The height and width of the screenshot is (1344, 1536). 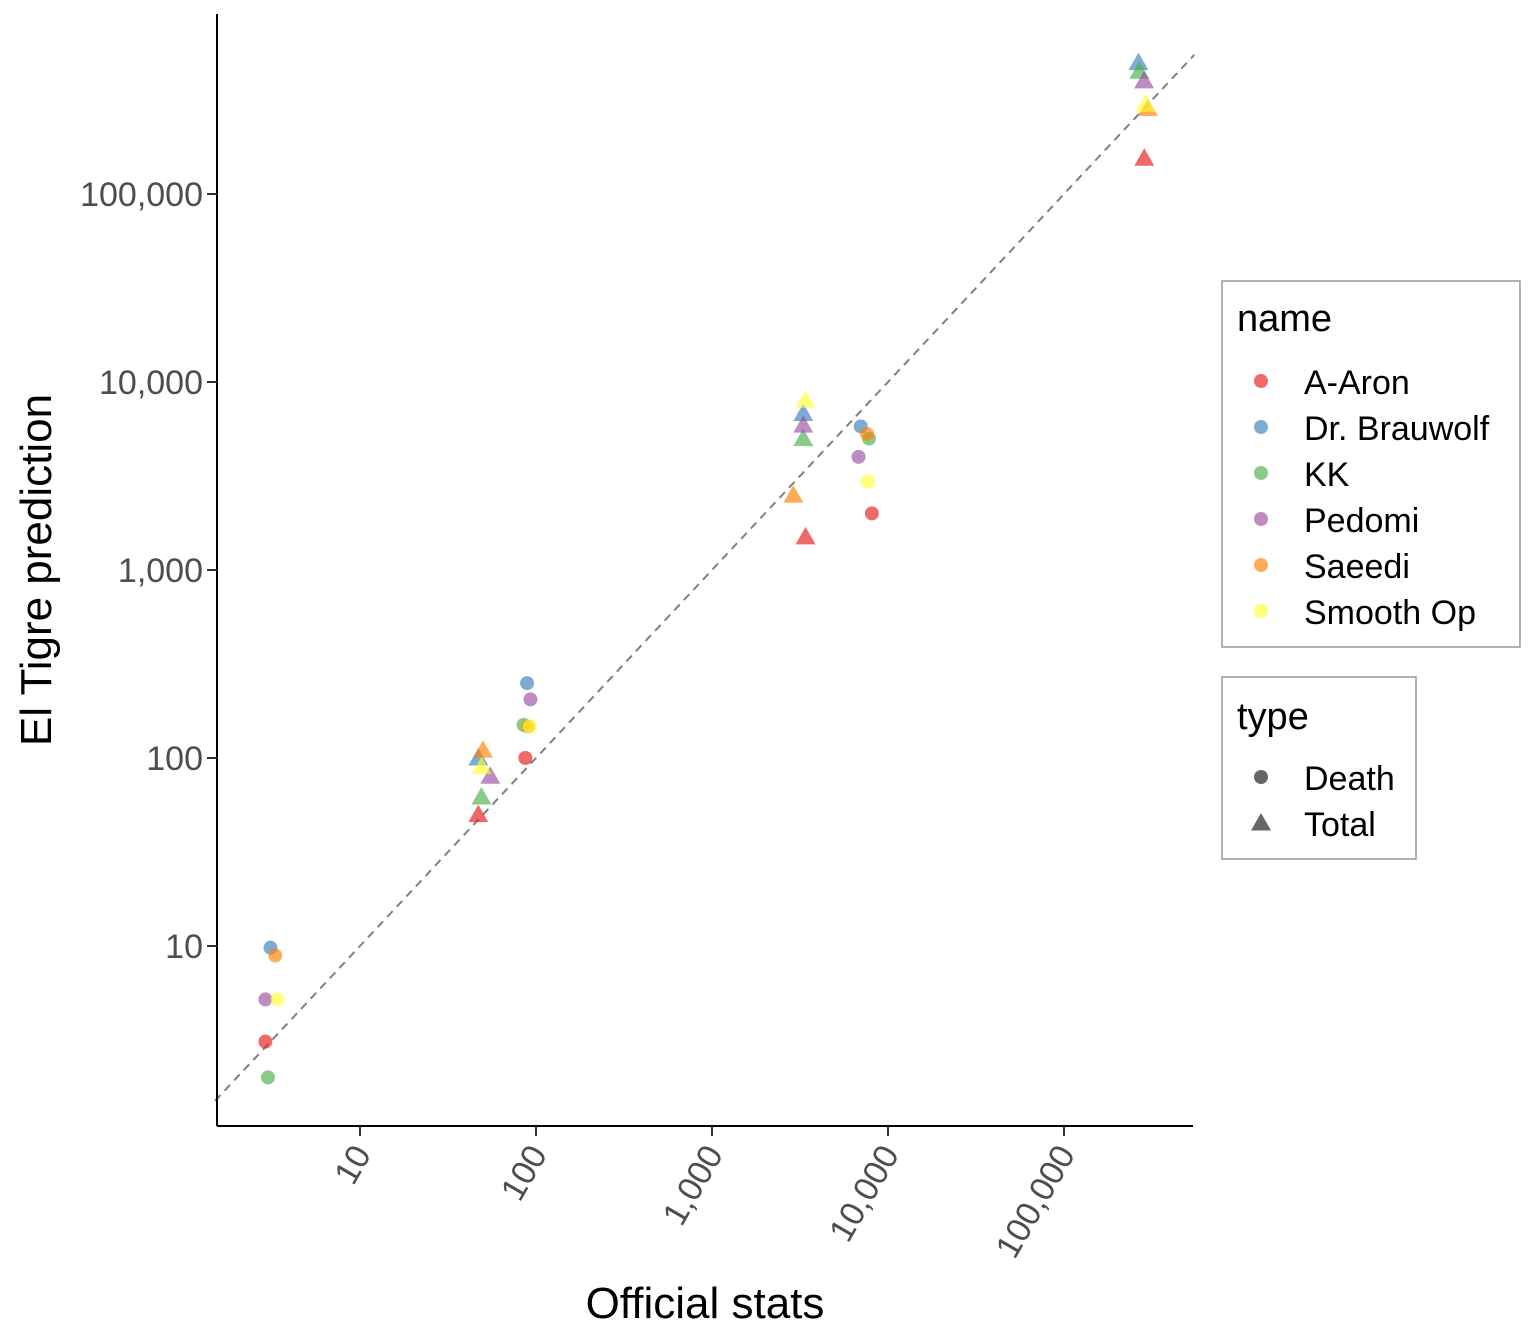 What do you see at coordinates (1340, 825) in the screenshot?
I see `legend-type-label: Total` at bounding box center [1340, 825].